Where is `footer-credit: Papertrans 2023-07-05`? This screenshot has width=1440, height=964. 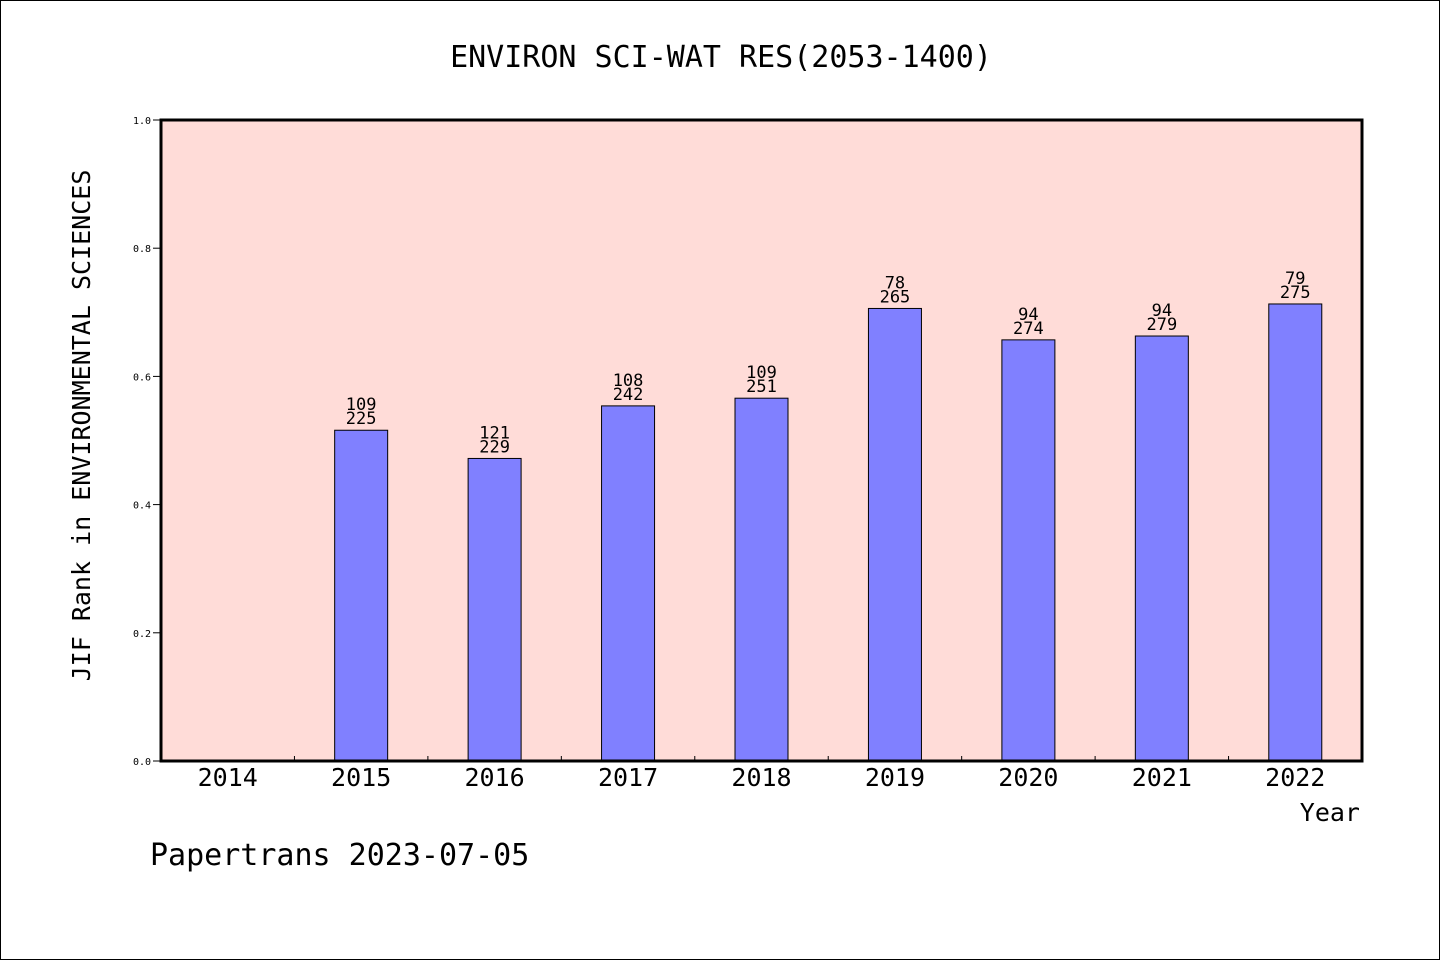
footer-credit: Papertrans 2023-07-05 is located at coordinates (339, 855).